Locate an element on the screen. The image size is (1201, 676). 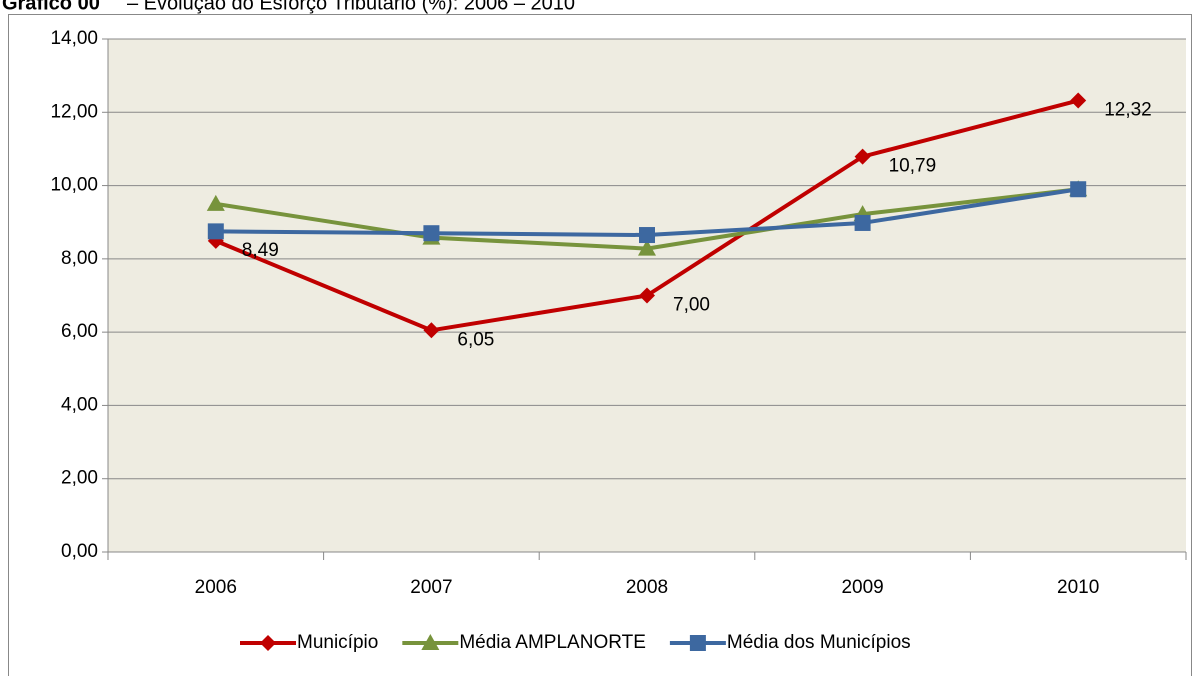
x-tick-label: 2007 is located at coordinates (431, 587).